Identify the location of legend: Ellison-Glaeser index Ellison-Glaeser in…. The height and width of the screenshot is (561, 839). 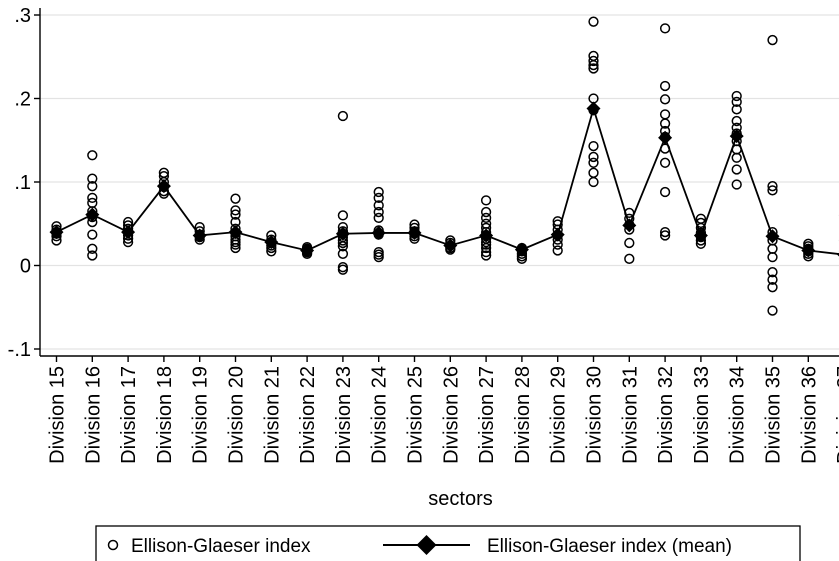
(448, 543).